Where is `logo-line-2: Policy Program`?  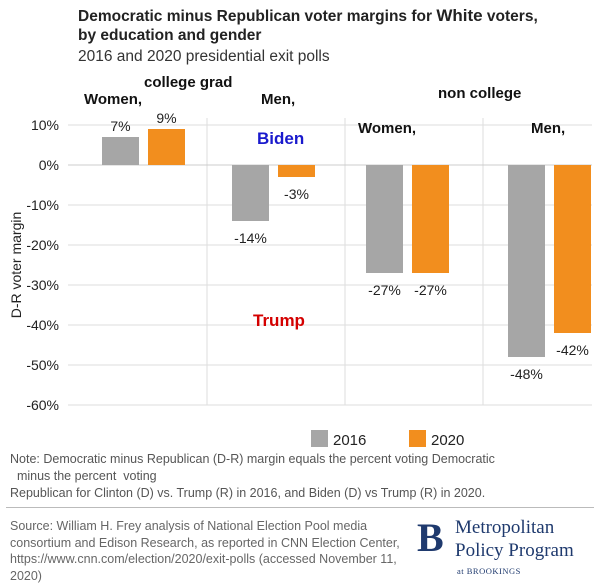
logo-line-2: Policy Program is located at coordinates (514, 550).